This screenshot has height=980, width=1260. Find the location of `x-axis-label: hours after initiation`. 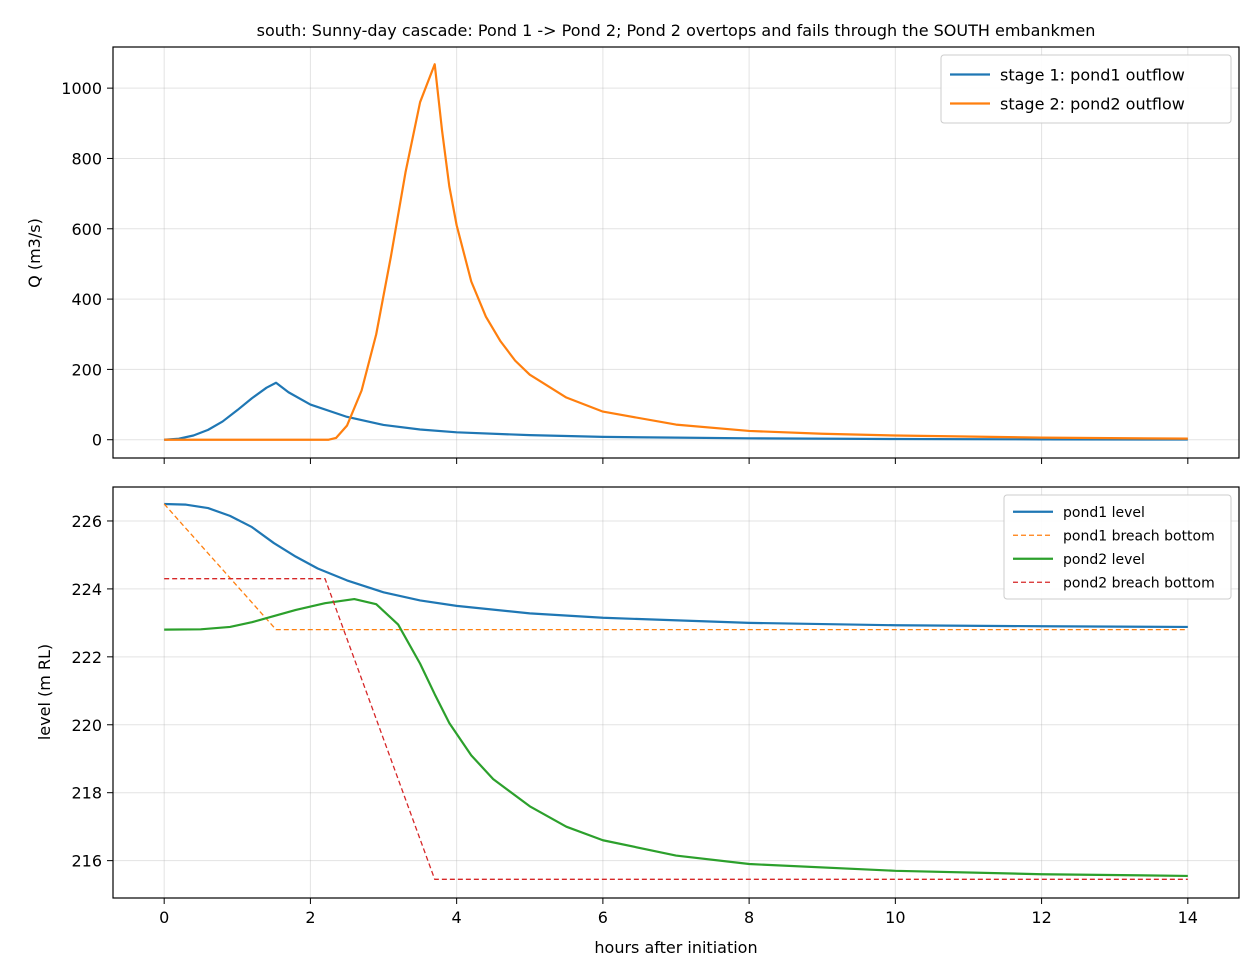

x-axis-label: hours after initiation is located at coordinates (675, 947).